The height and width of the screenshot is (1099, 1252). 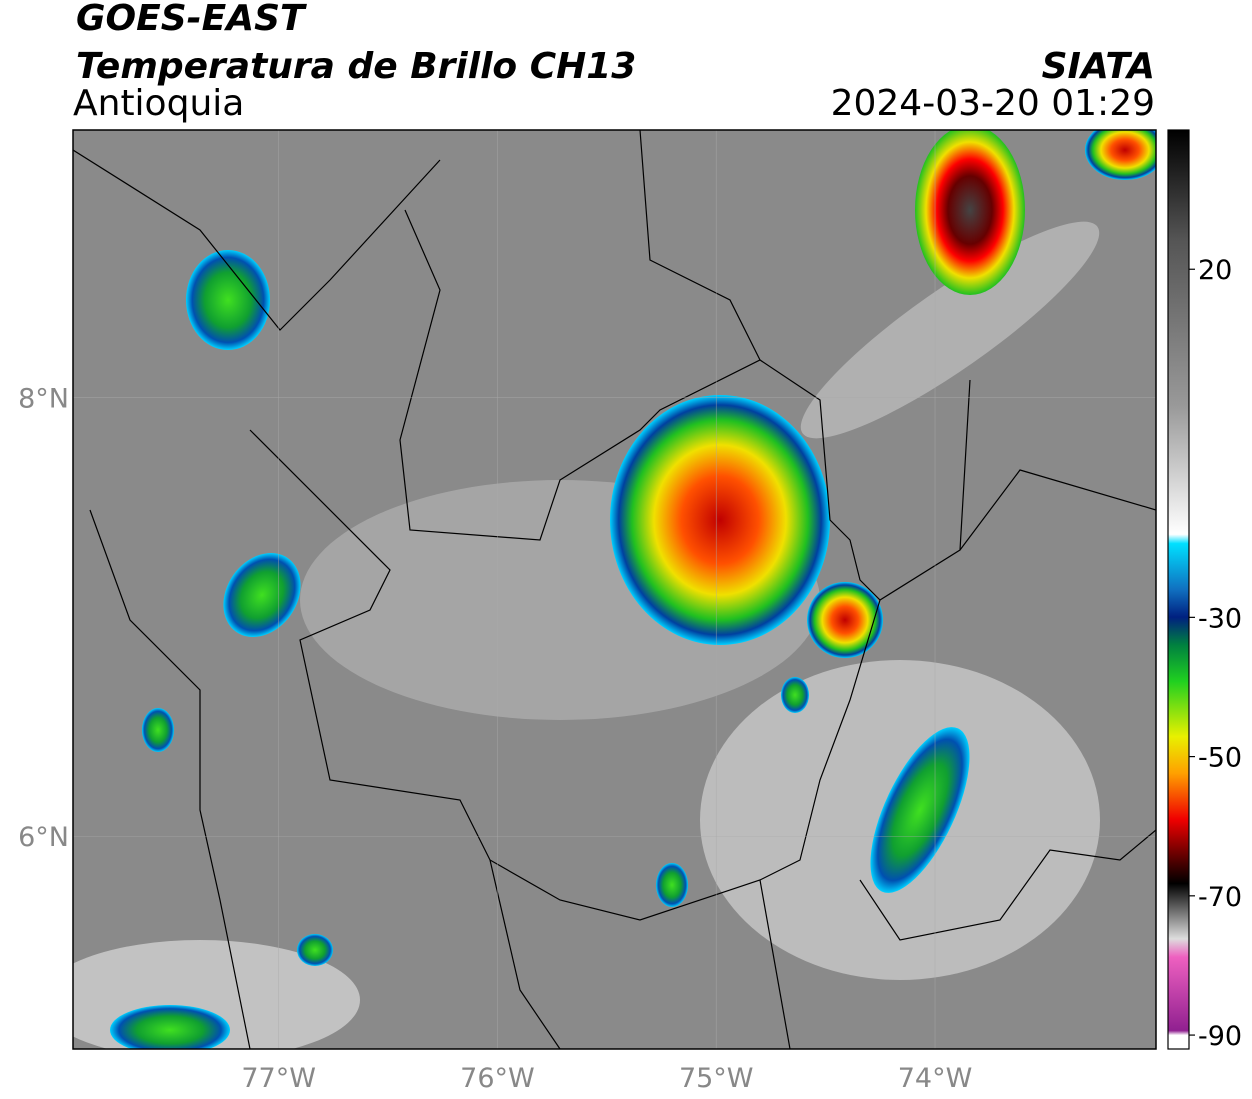 I want to click on region: Antioquia, so click(x=158, y=103).